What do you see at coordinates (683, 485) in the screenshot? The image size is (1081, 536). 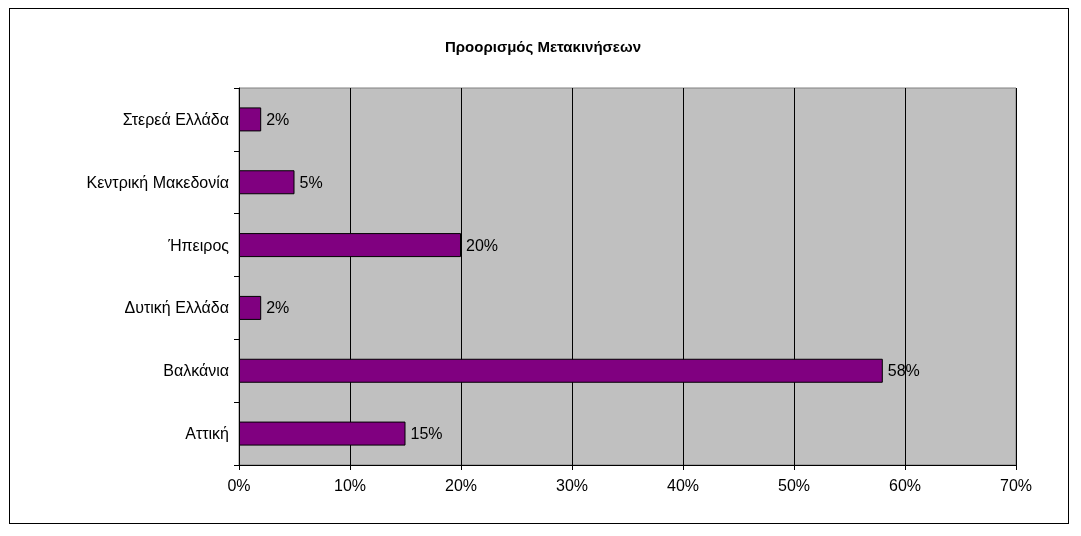 I see `x-tick-label: 40%` at bounding box center [683, 485].